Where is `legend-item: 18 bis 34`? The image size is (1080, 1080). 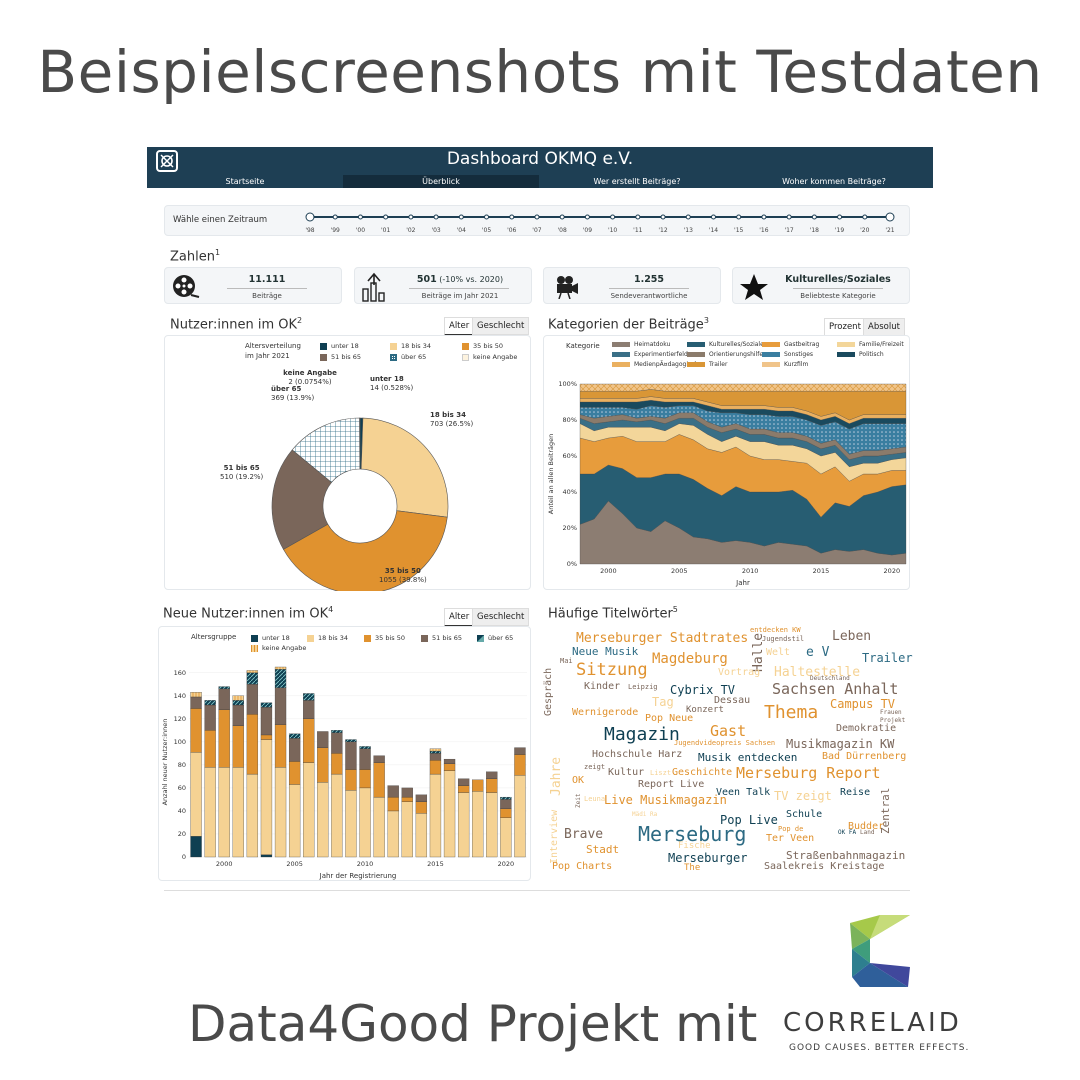
legend-item: 18 bis 34 is located at coordinates (410, 346).